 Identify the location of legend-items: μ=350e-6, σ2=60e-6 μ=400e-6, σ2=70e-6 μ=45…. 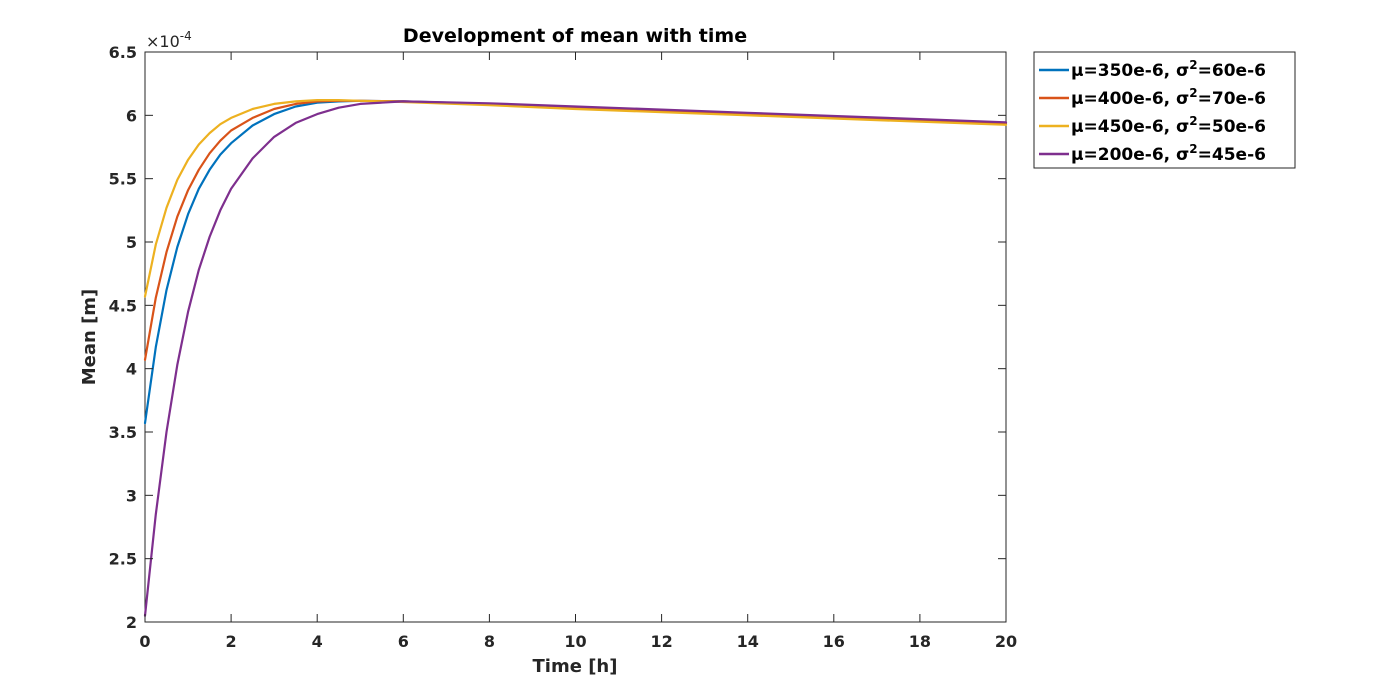
(1152, 111).